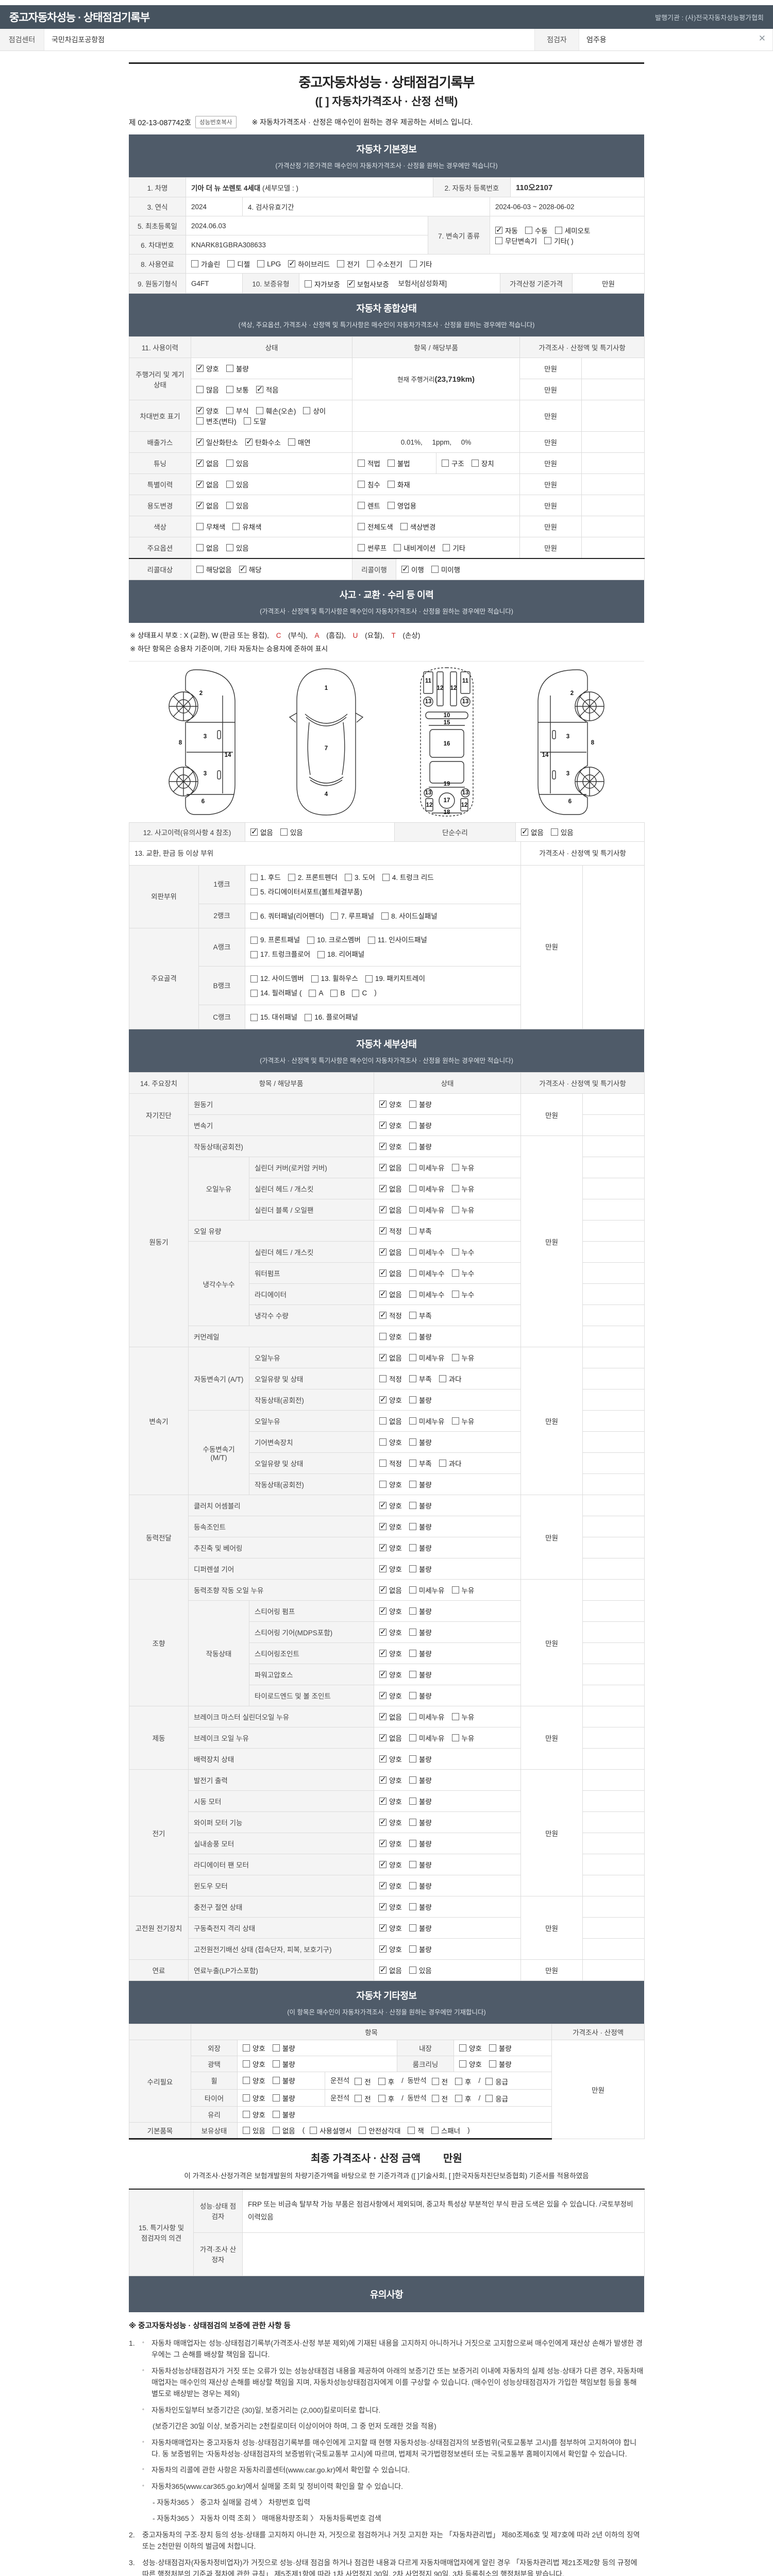 This screenshot has height=2576, width=773. Describe the element at coordinates (398, 463) in the screenshot. I see `checkbox-unchecked: 불법` at that location.